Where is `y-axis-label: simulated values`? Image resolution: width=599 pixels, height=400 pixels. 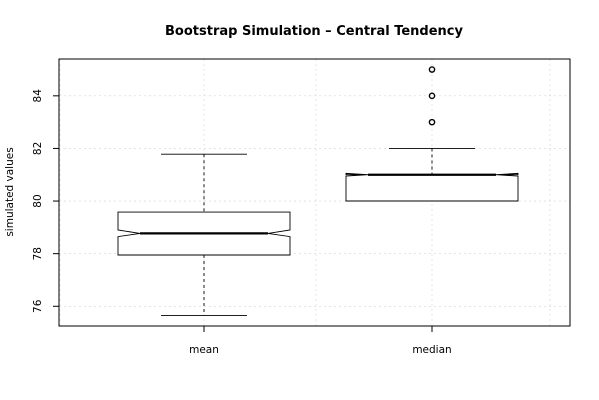 y-axis-label: simulated values is located at coordinates (10, 191).